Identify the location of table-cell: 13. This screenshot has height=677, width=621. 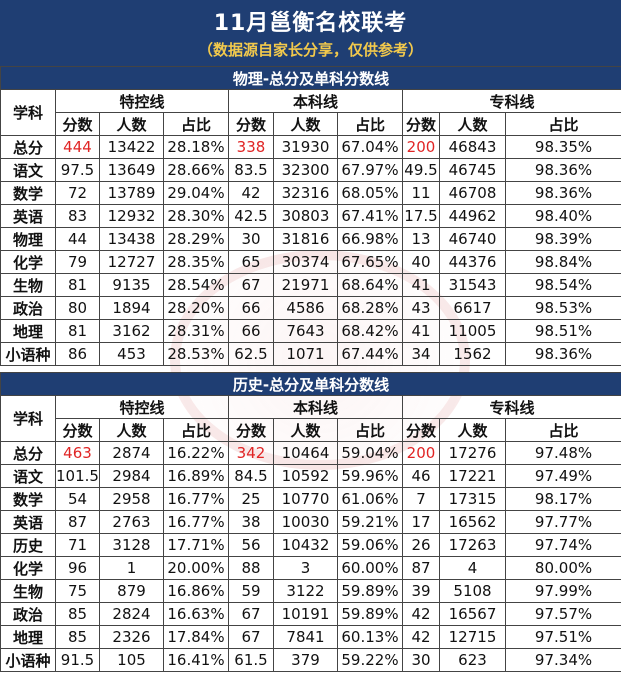
(421, 239).